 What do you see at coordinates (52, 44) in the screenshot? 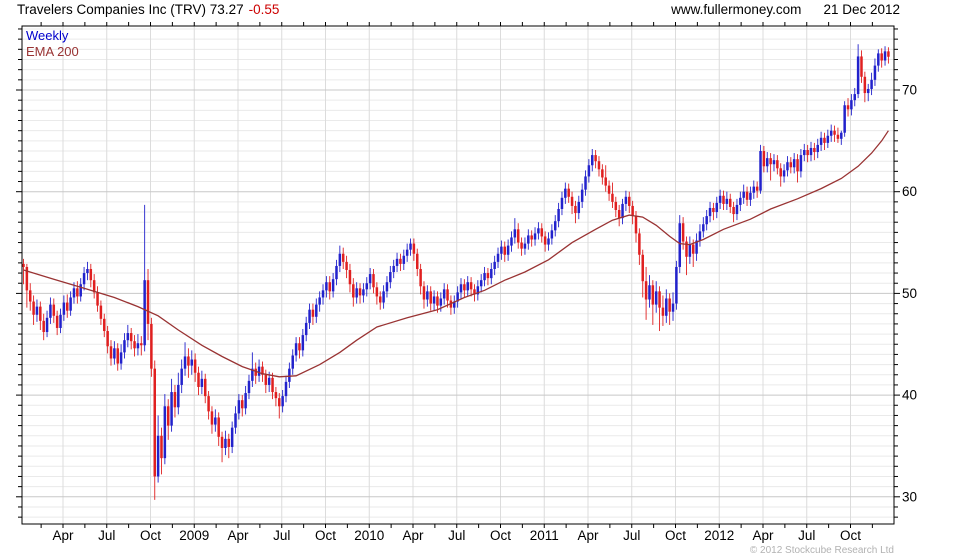
I see `chart-legend: Weekly EMA 200` at bounding box center [52, 44].